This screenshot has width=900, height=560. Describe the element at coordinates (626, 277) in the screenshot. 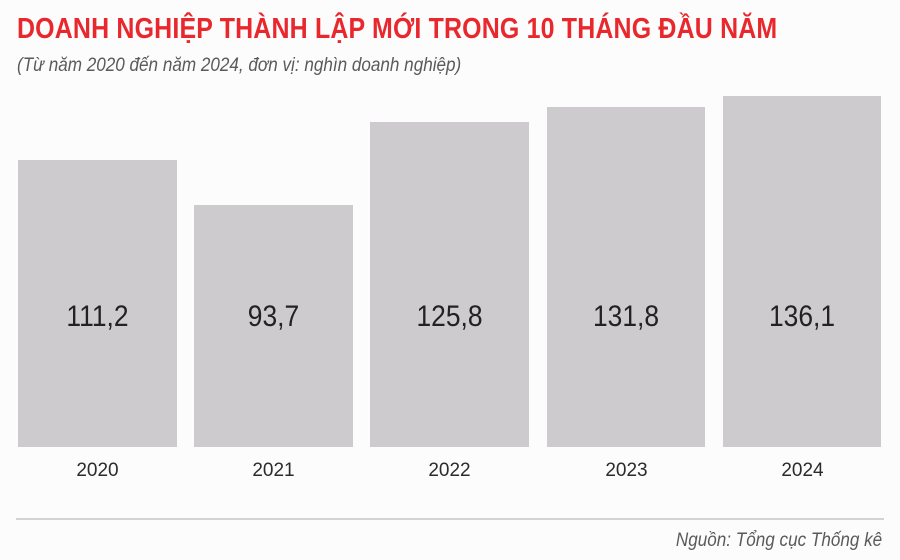

I see `bar-2023: 131,8` at that location.